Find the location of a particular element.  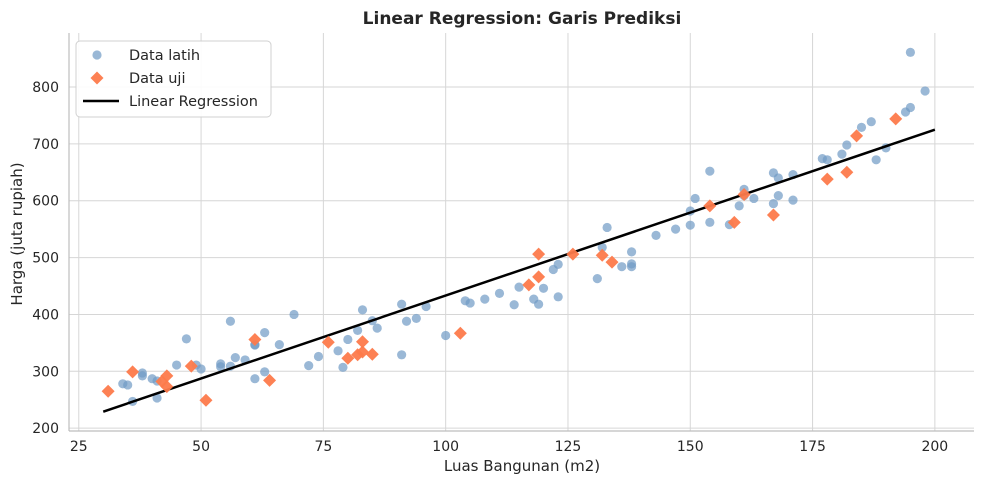

legend: Data latih Data uji Linear Regression is located at coordinates (173, 79).